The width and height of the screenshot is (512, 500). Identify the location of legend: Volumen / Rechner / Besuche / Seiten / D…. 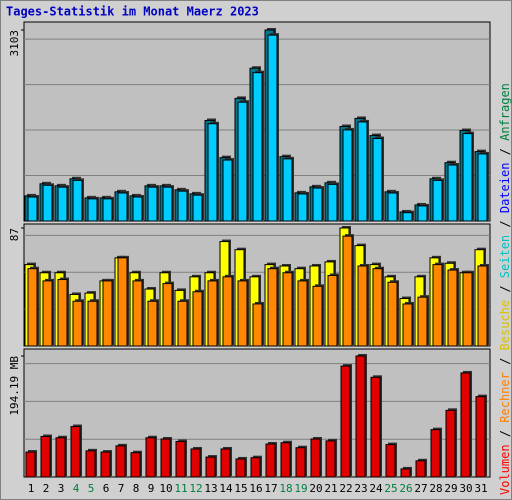
(505, 289).